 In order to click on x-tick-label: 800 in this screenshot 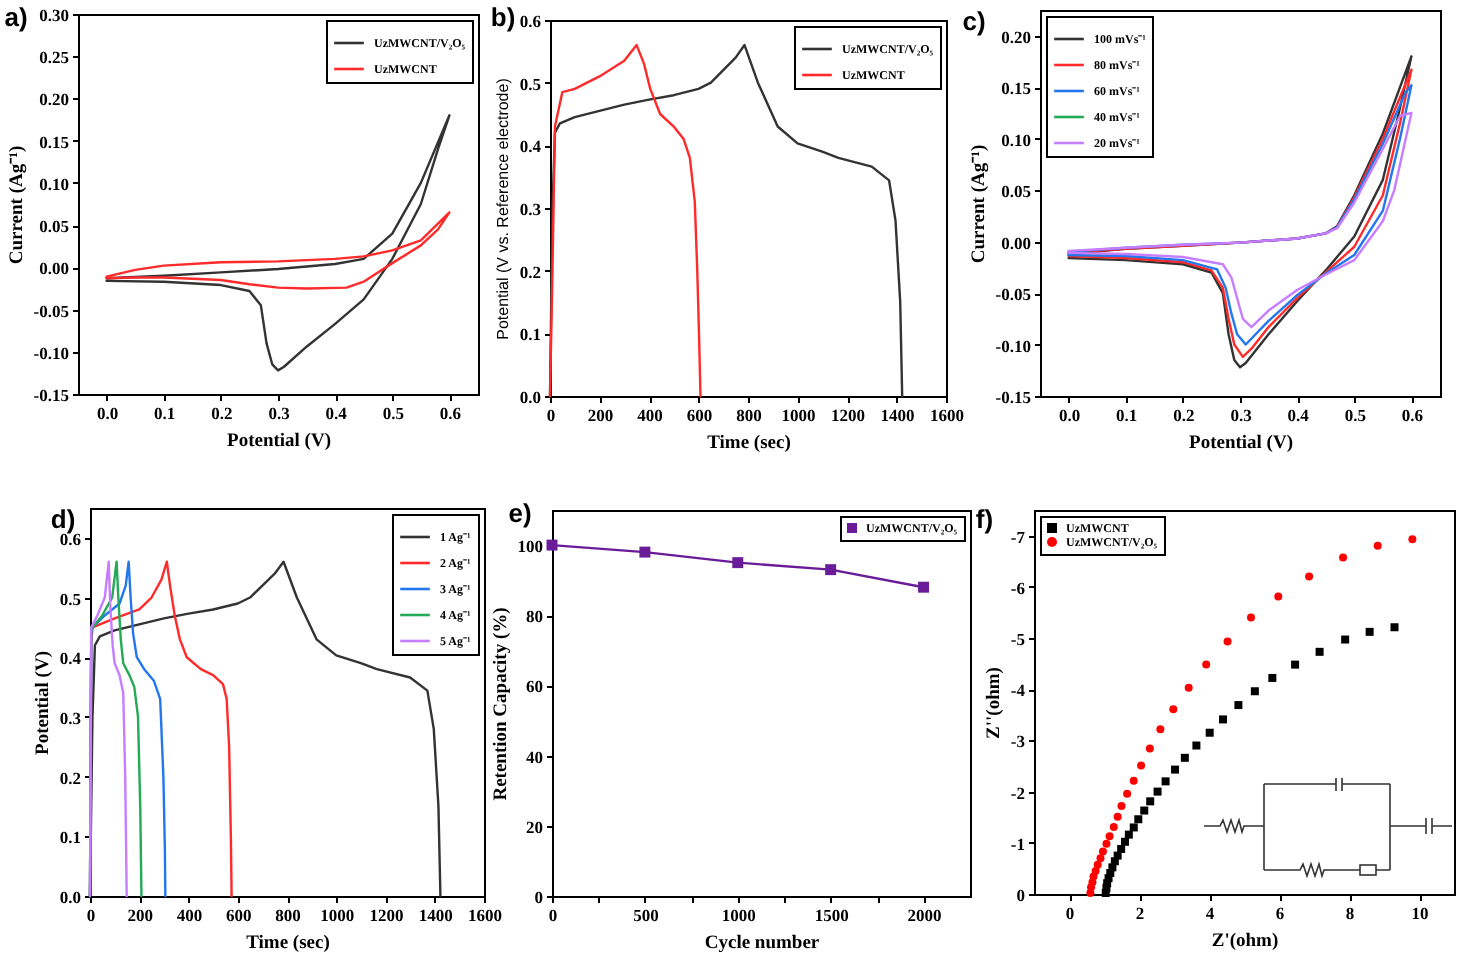, I will do `click(288, 915)`.